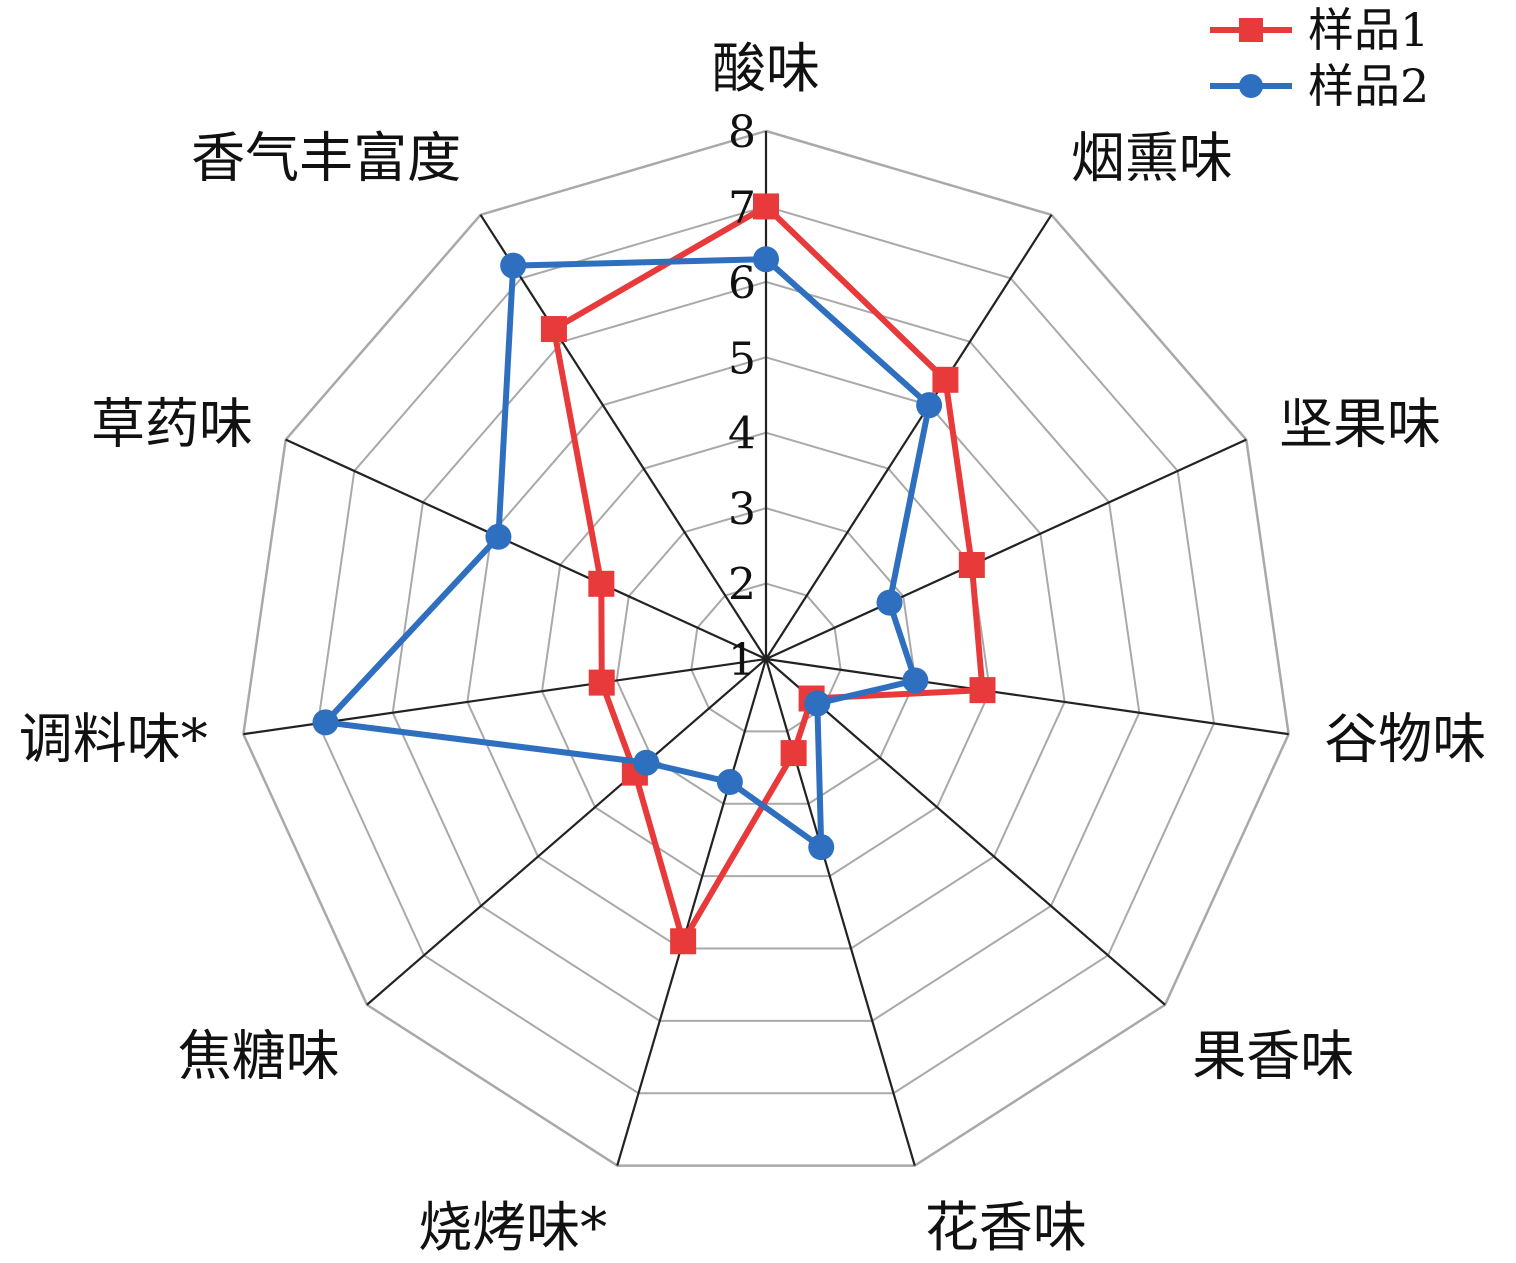 This screenshot has width=1516, height=1263. Describe the element at coordinates (742, 585) in the screenshot. I see `tick-label-2: 2` at that location.